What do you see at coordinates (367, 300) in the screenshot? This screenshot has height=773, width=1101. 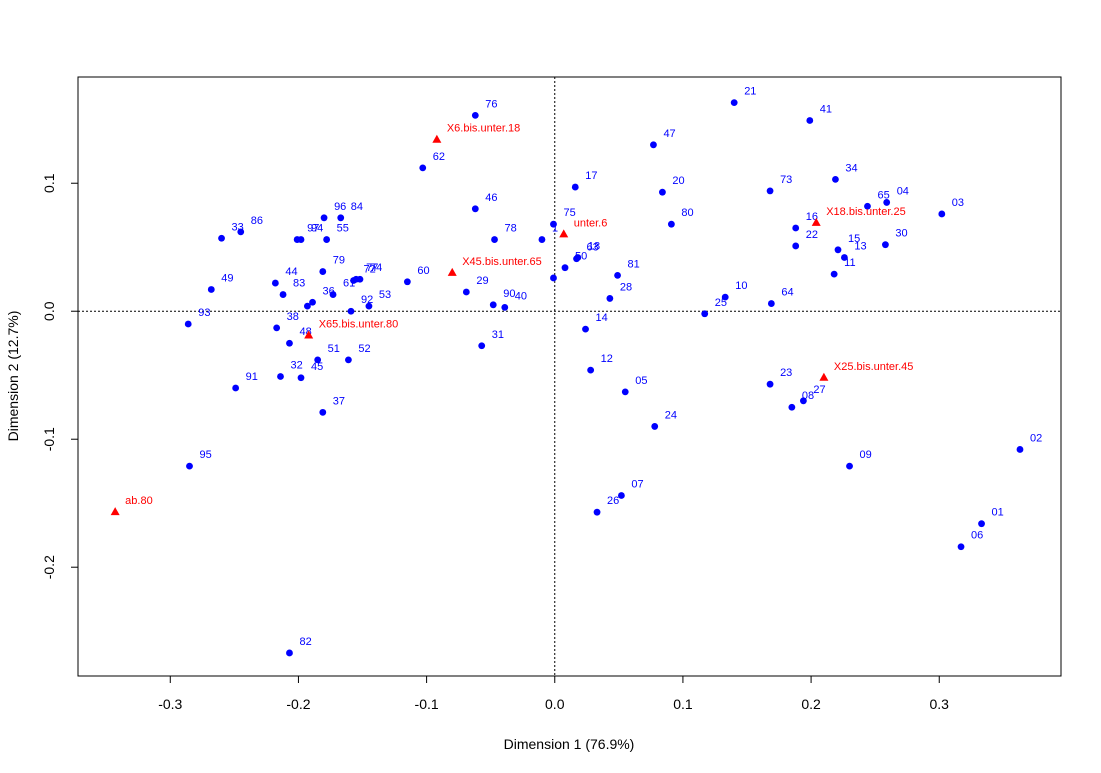 I see `individual-label: 92` at bounding box center [367, 300].